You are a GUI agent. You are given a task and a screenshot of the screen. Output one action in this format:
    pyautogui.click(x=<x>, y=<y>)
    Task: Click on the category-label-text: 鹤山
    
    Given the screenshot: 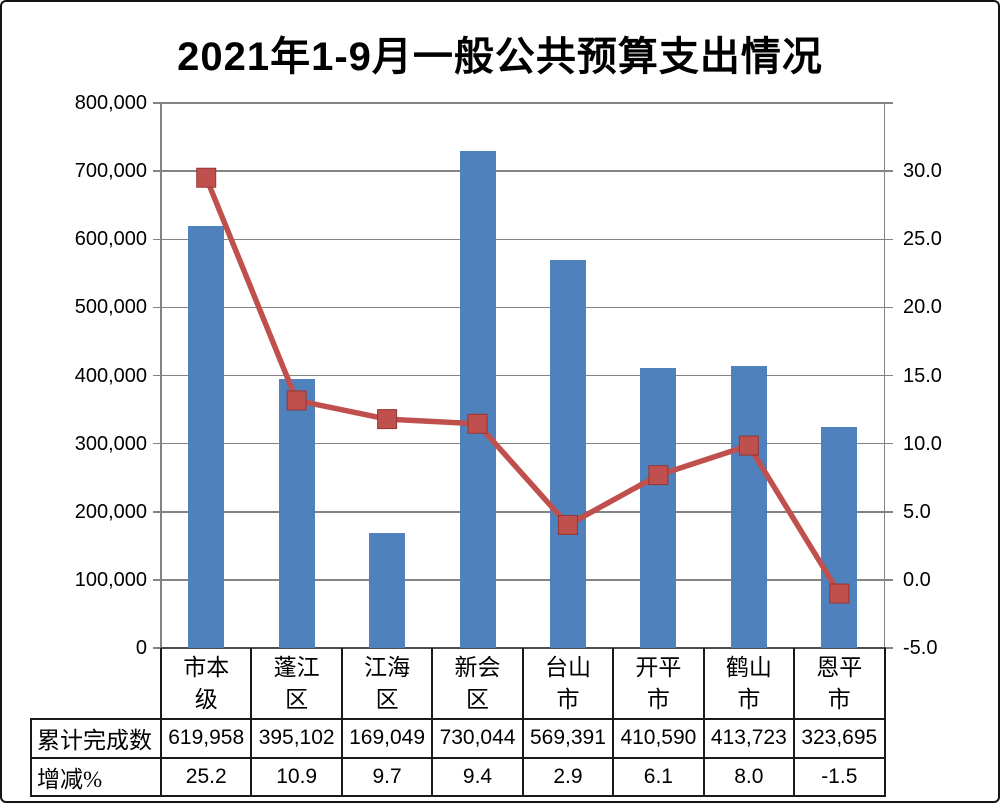 What is the action you would take?
    pyautogui.click(x=748, y=668)
    